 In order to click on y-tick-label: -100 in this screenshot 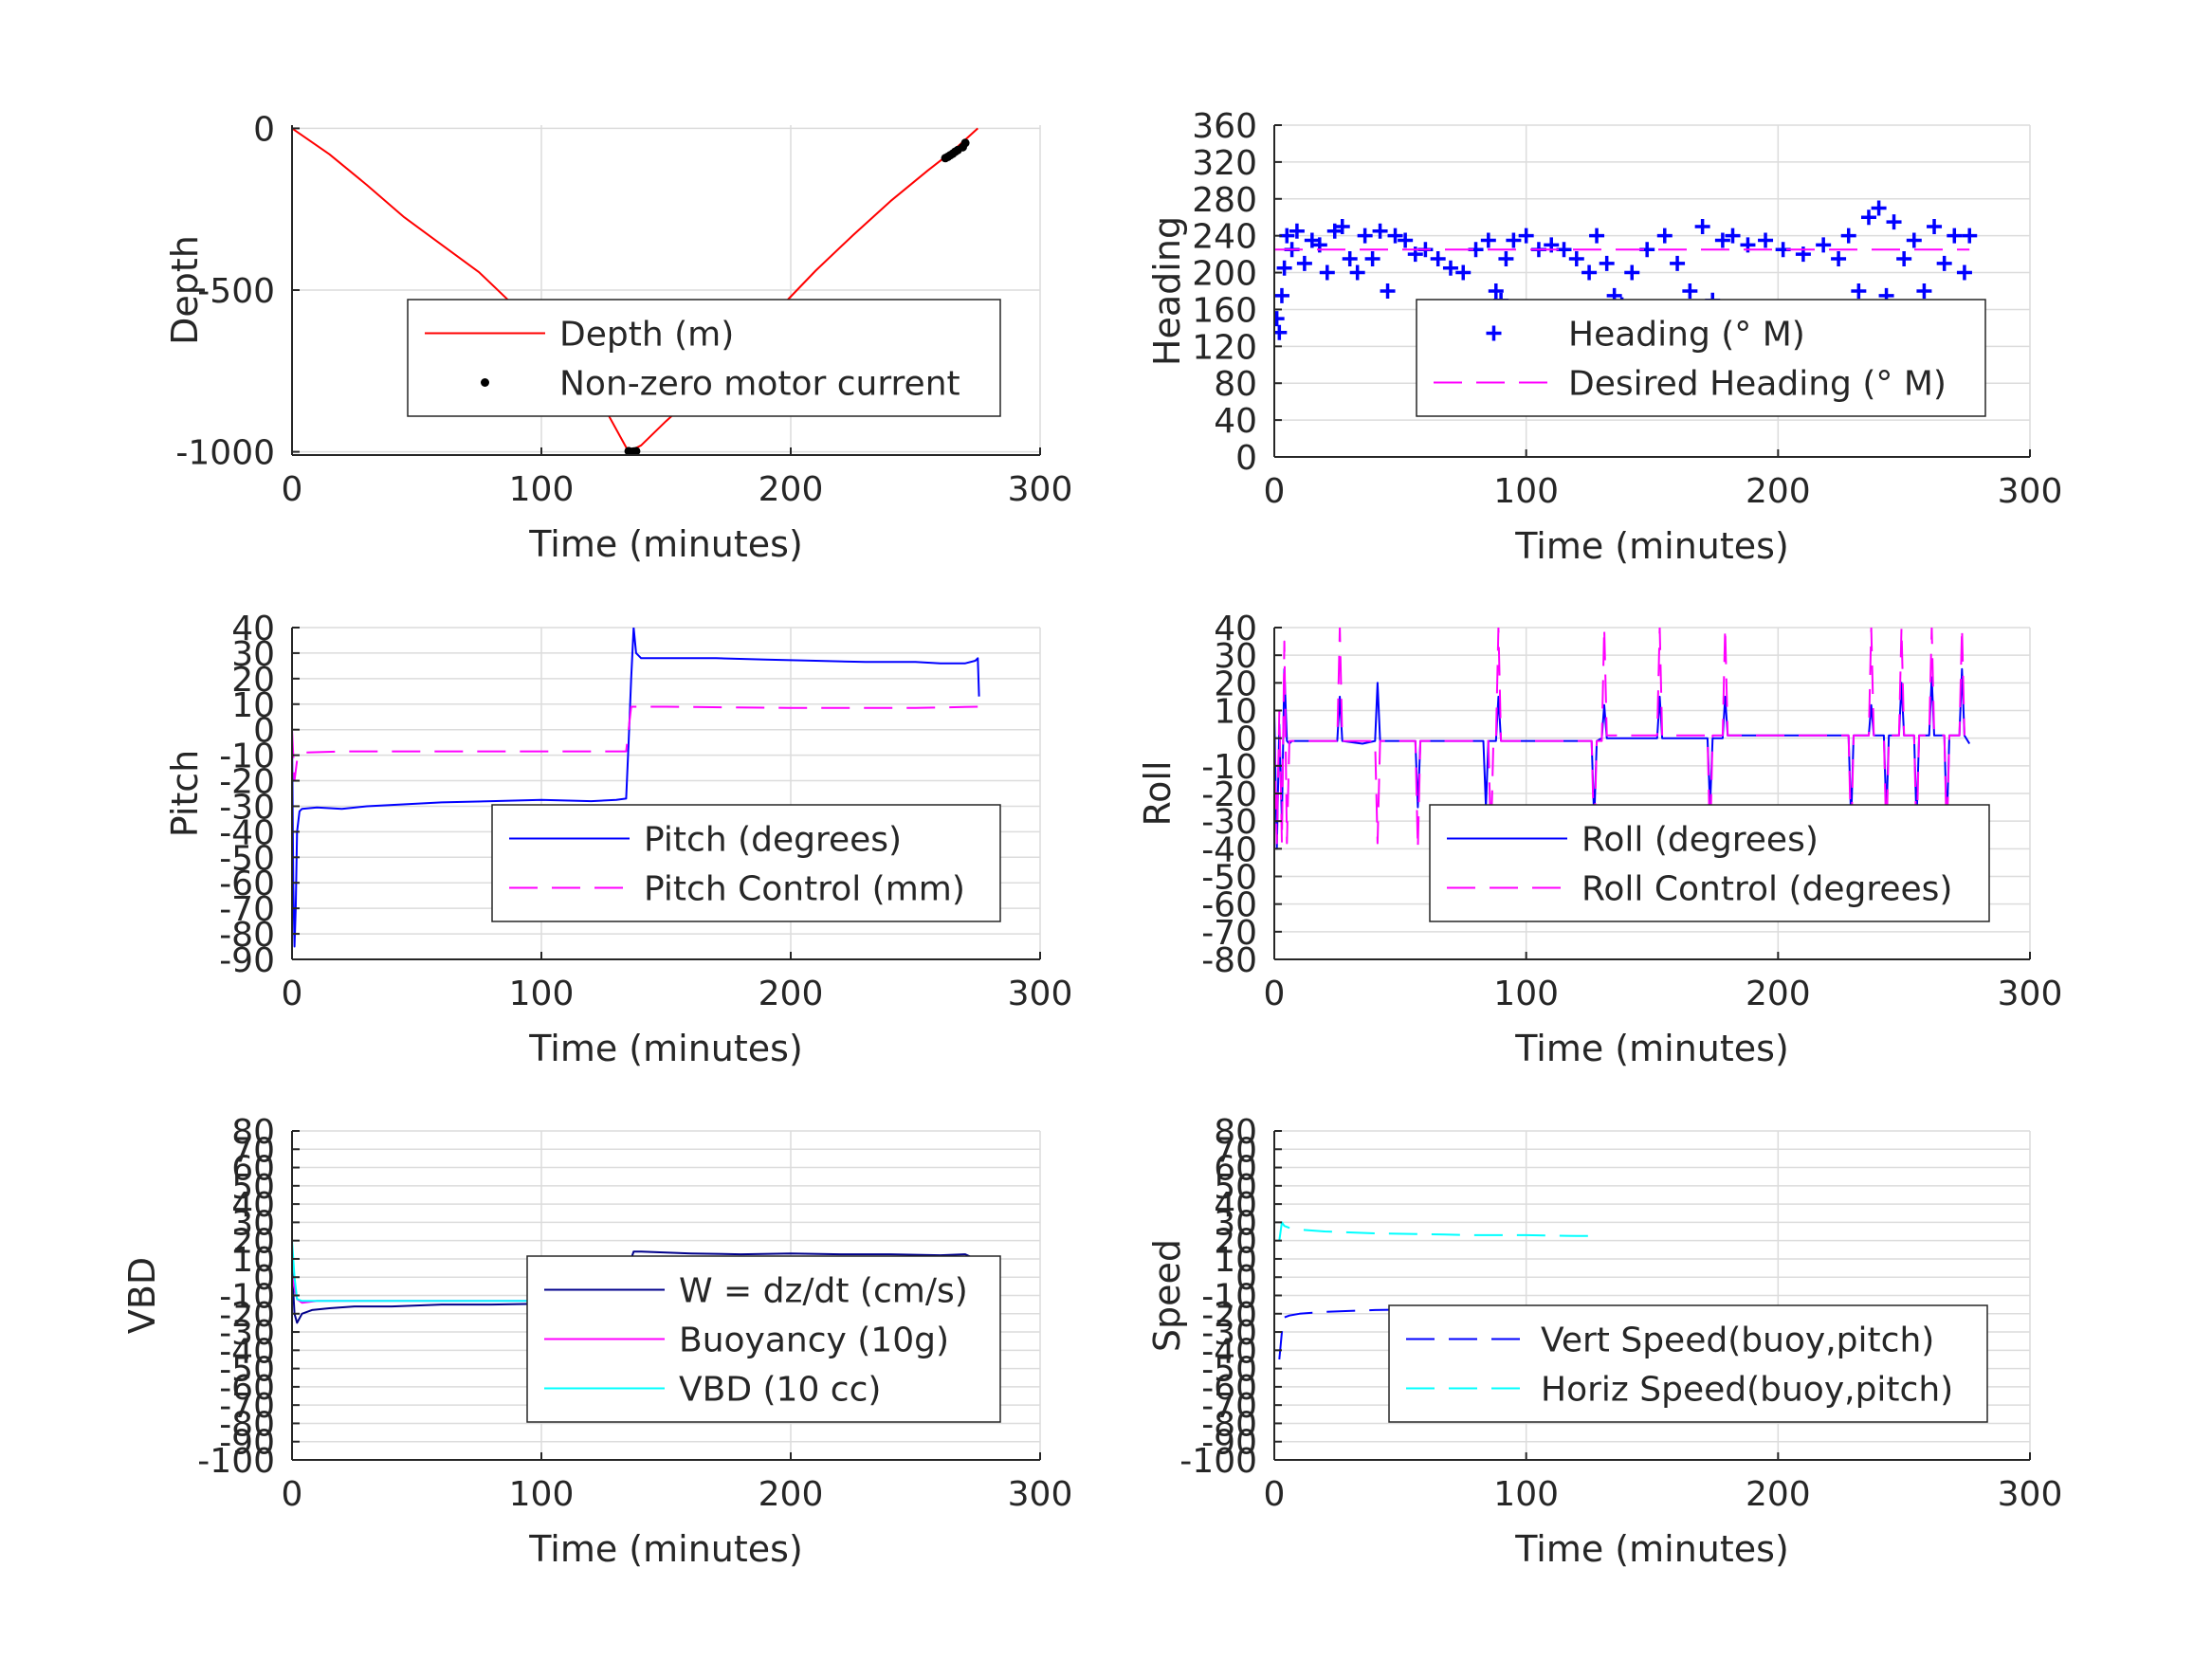, I will do `click(236, 1461)`.